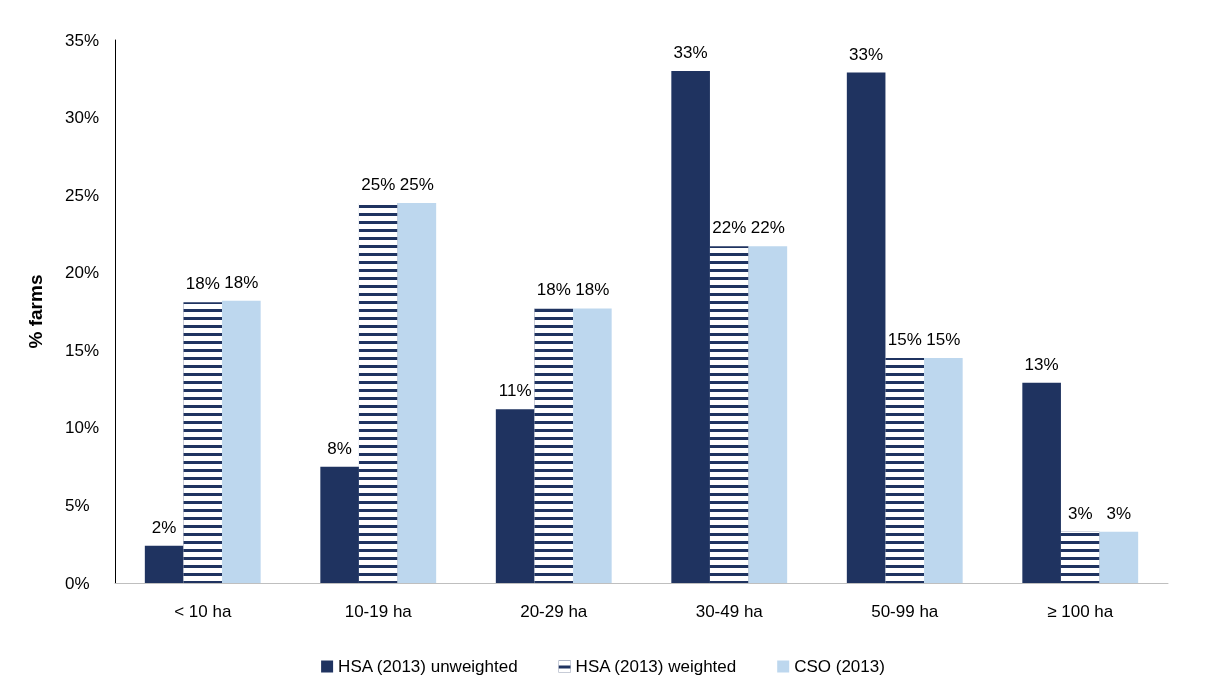  I want to click on x-tick-label: 30-49 ha, so click(729, 611).